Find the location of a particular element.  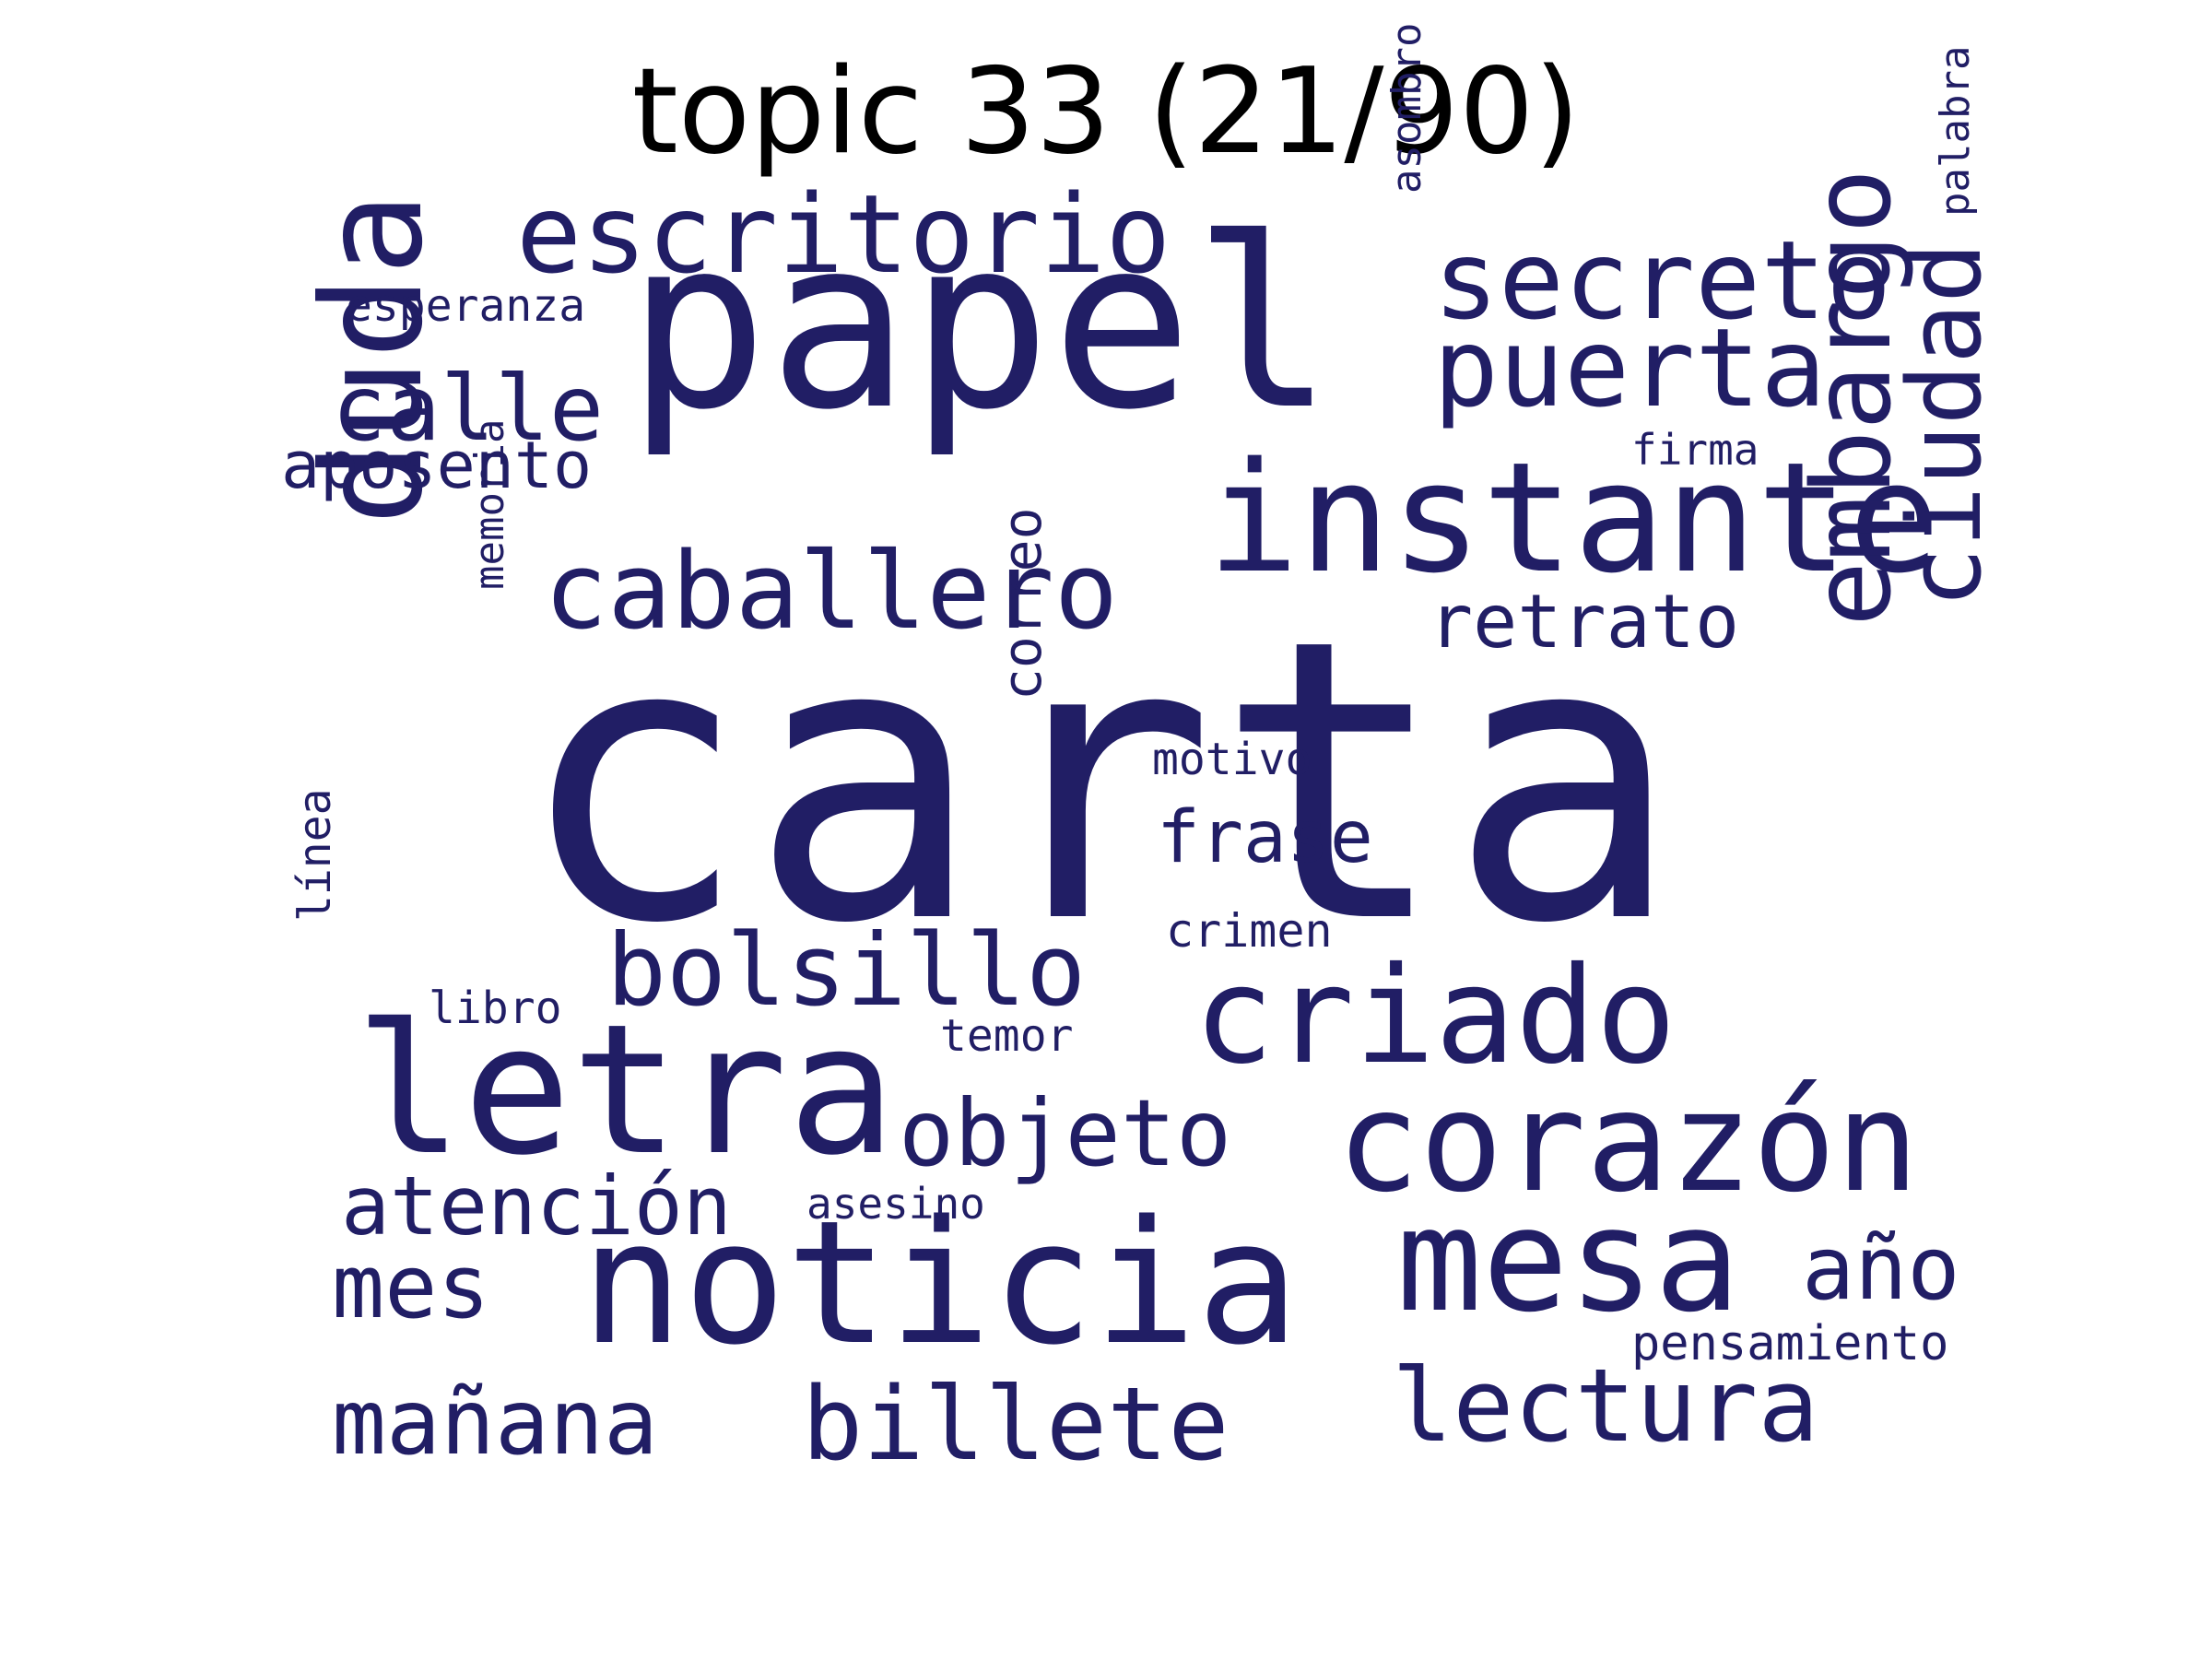

cloud-word-mesa: mesa is located at coordinates (1568, 1260).